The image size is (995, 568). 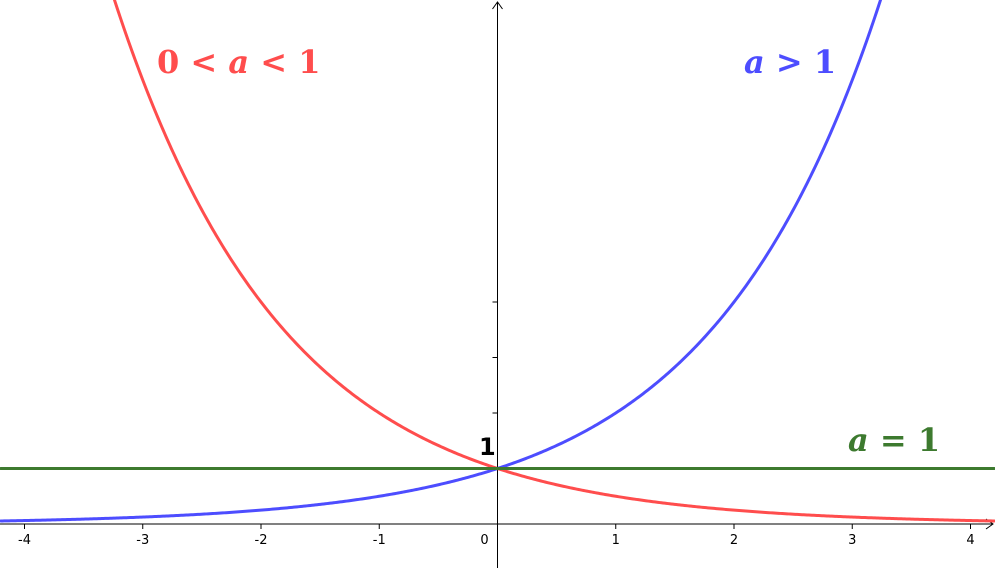 What do you see at coordinates (142, 540) in the screenshot?
I see `x-tick-label: -3` at bounding box center [142, 540].